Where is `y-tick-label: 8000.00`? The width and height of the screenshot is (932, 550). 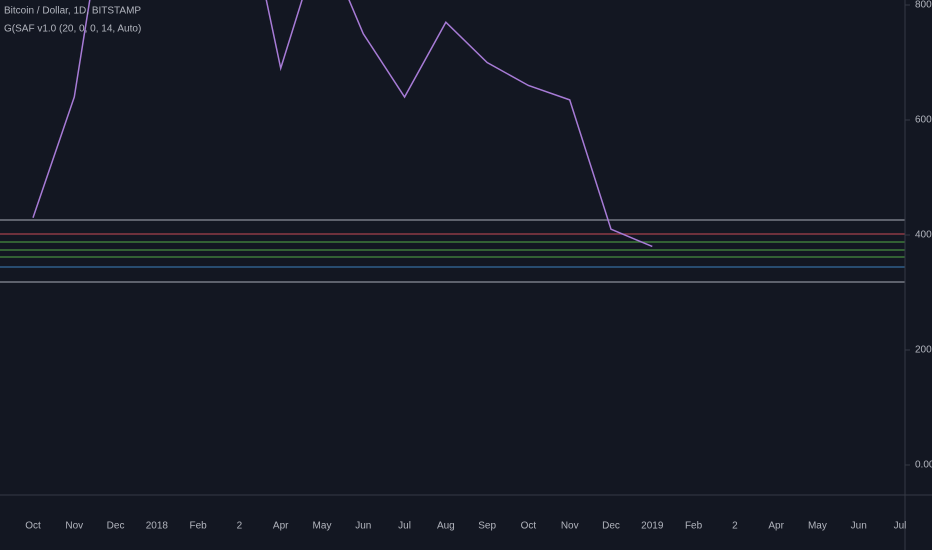
y-tick-label: 8000.00 is located at coordinates (923, 5).